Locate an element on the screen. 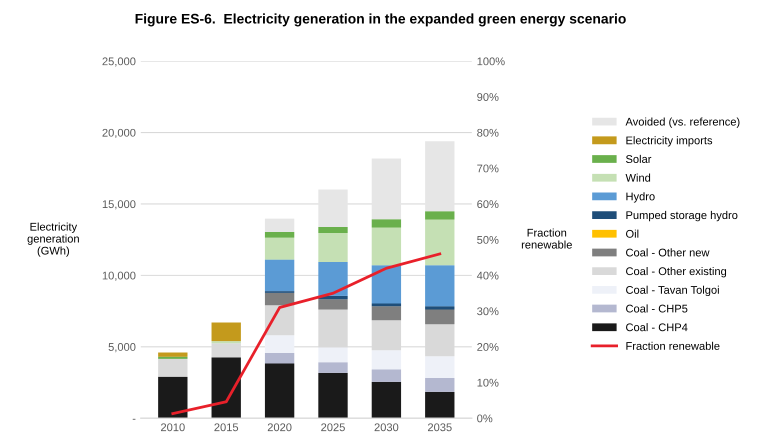 The width and height of the screenshot is (761, 443). legend-label: Coal - Other new is located at coordinates (668, 252).